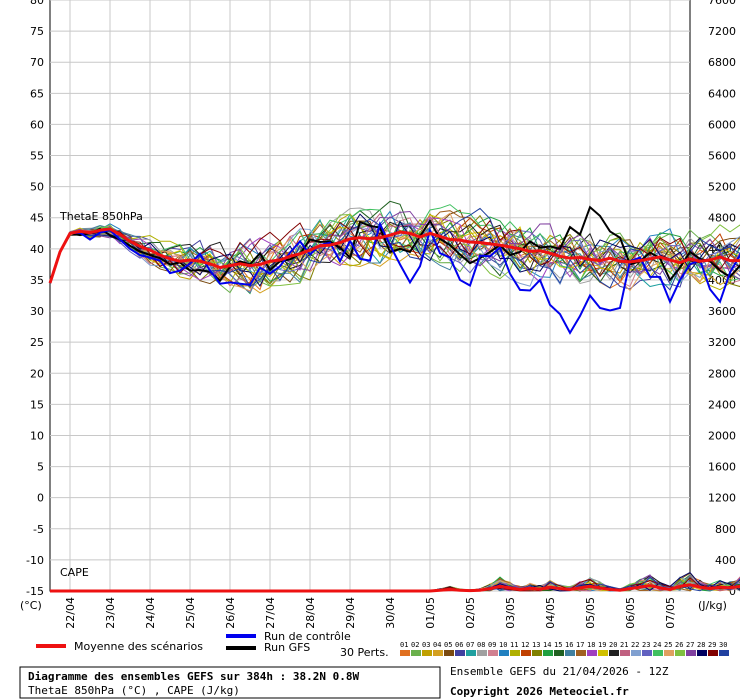 This screenshot has height=700, width=740. I want to click on right-tick-label: 400, so click(725, 560).